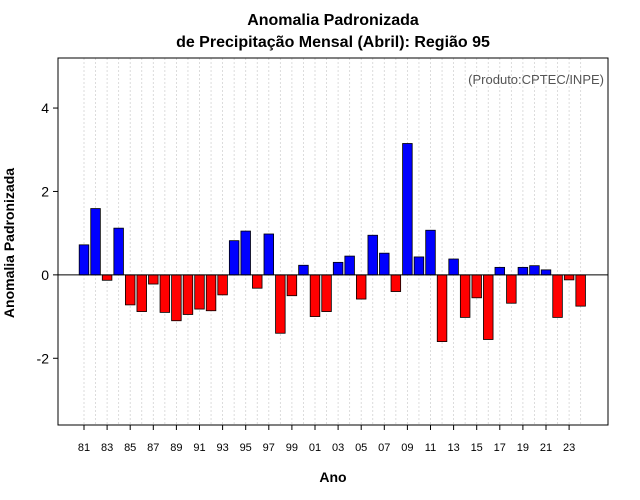  Describe the element at coordinates (176, 448) in the screenshot. I see `x-tick-label: 89` at that location.